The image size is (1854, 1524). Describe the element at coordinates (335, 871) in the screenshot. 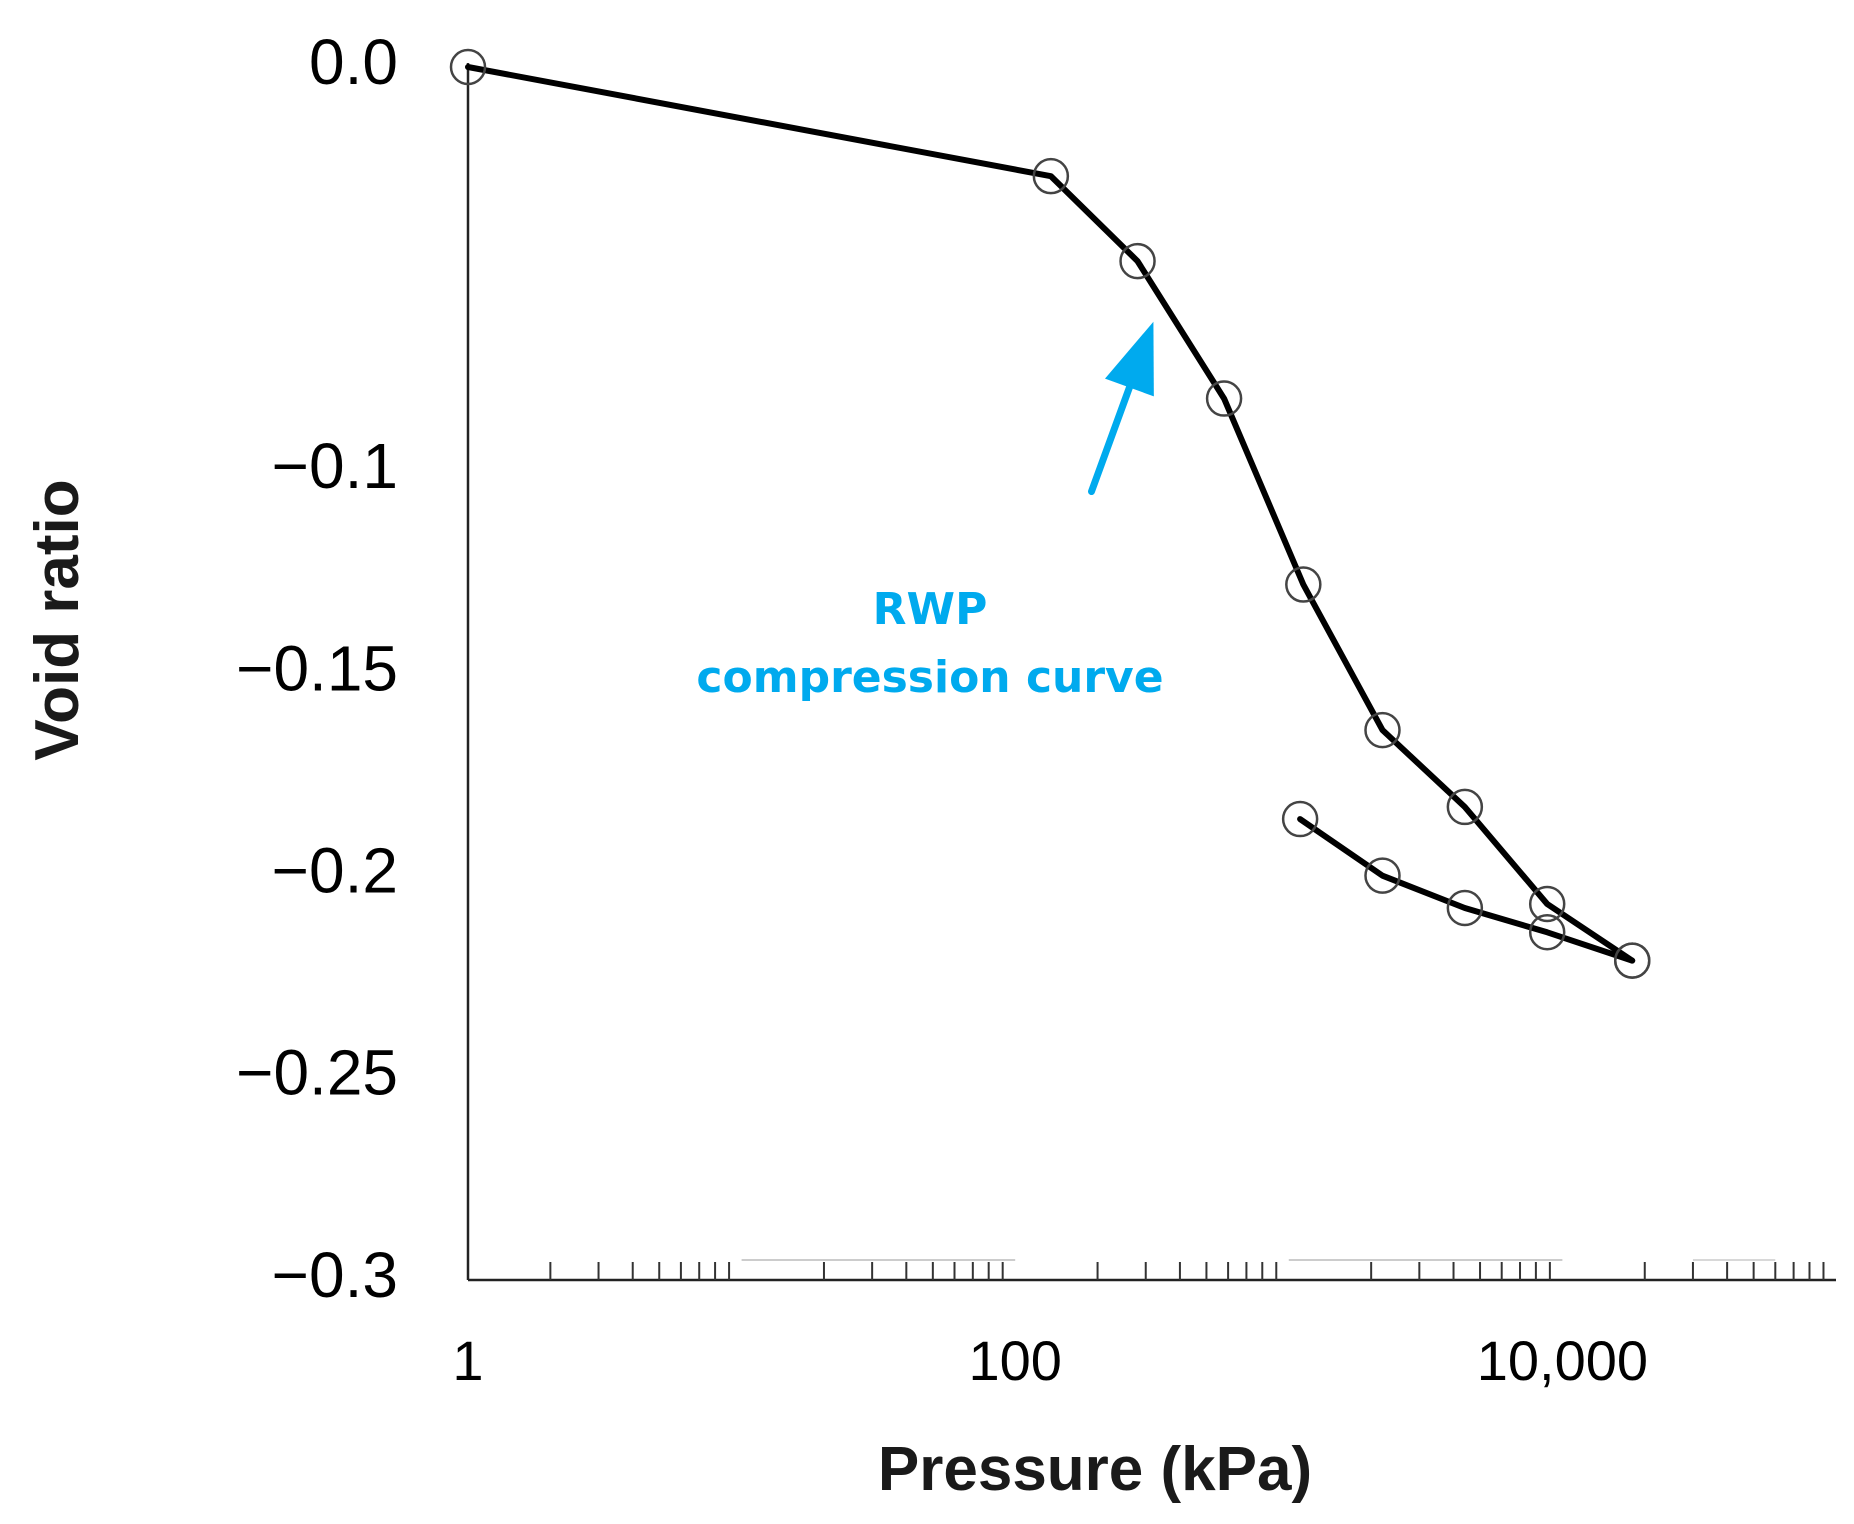

I see `y-tick-label: −0.2` at that location.